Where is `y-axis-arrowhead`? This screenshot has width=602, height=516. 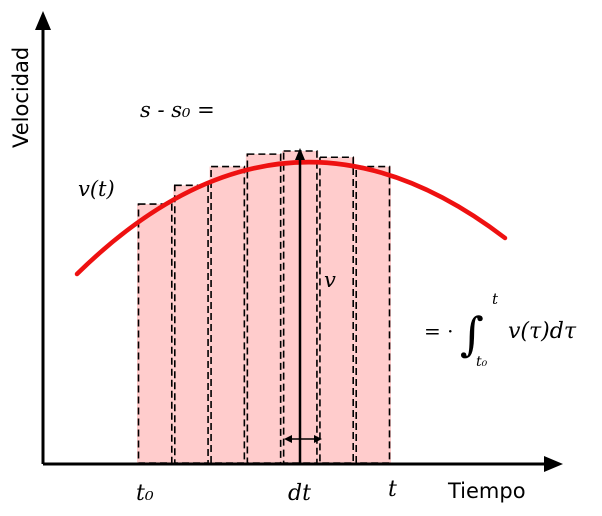
y-axis-arrowhead is located at coordinates (43, 20).